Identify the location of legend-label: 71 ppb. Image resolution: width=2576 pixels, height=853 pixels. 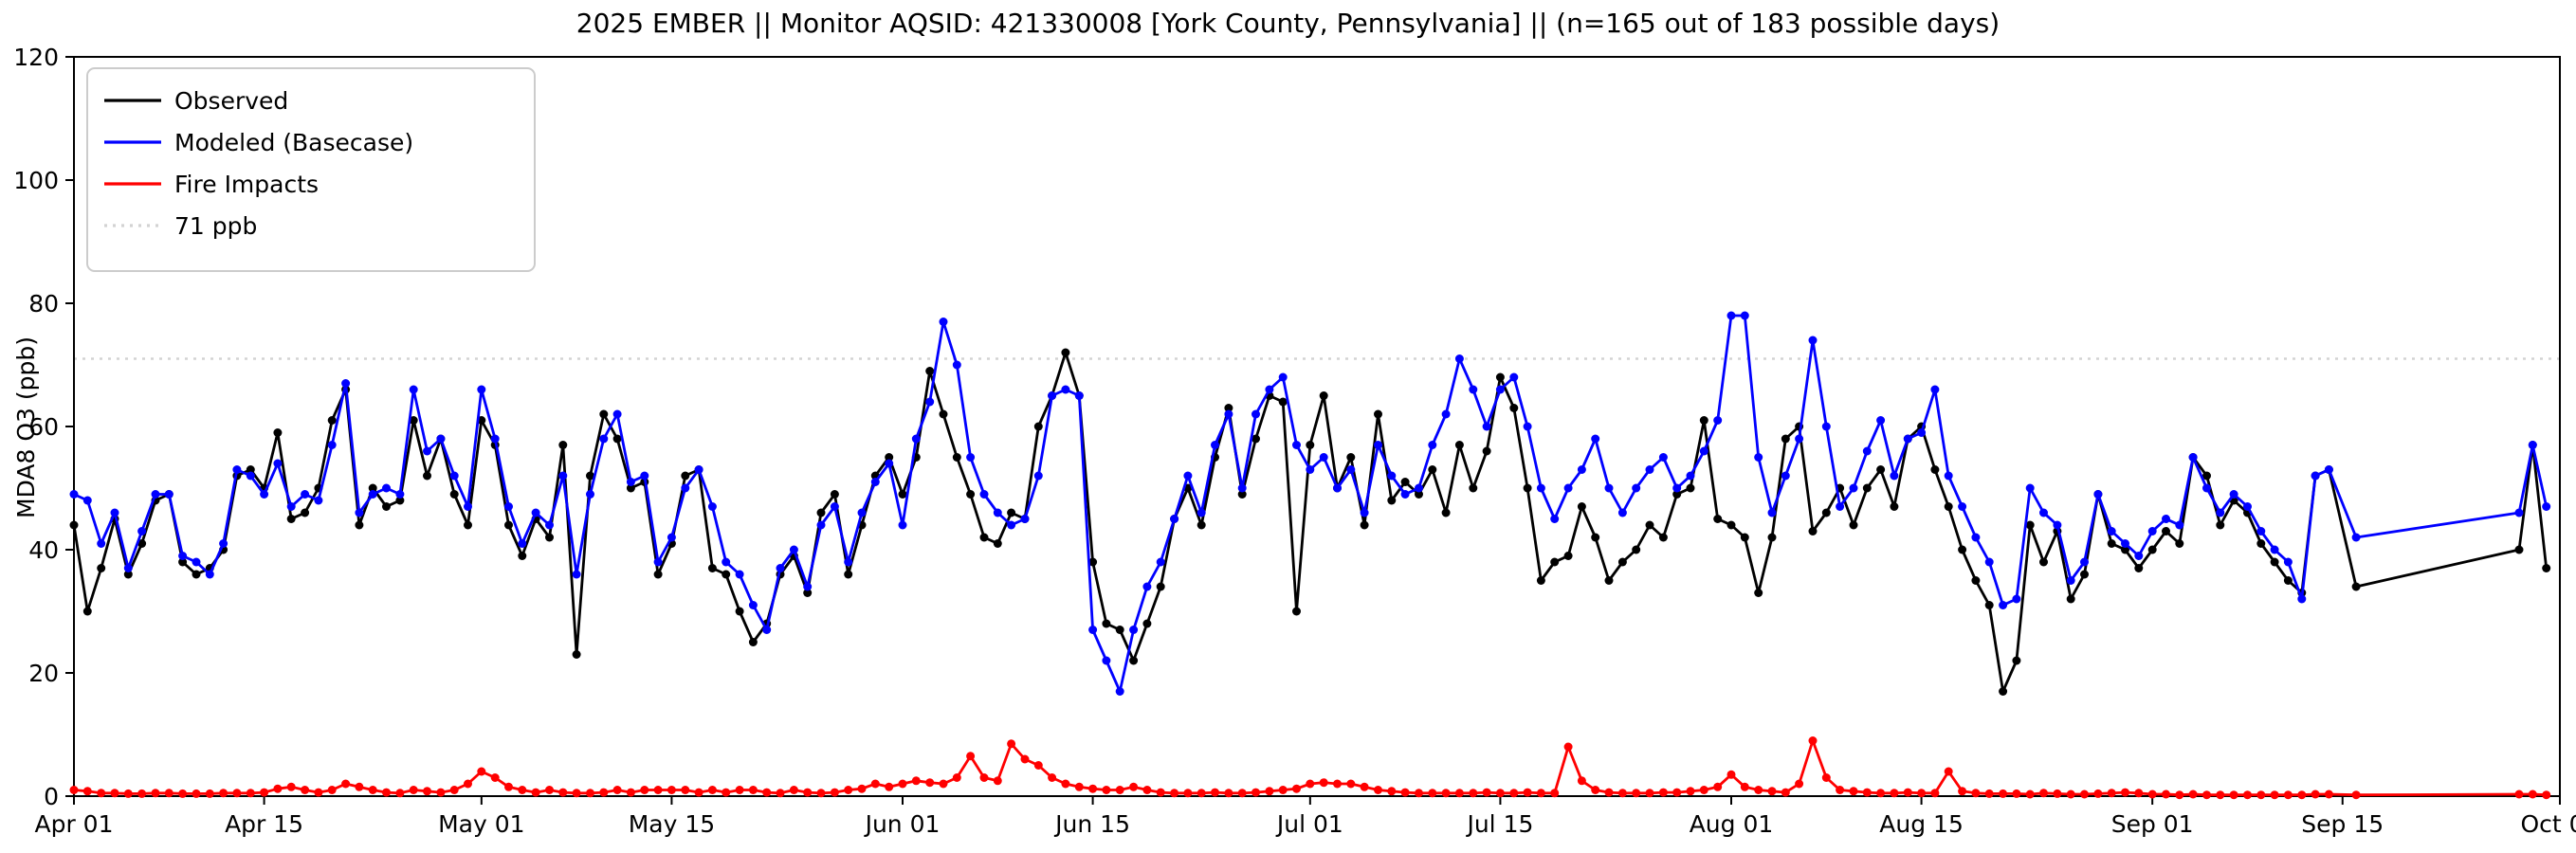
(215, 226).